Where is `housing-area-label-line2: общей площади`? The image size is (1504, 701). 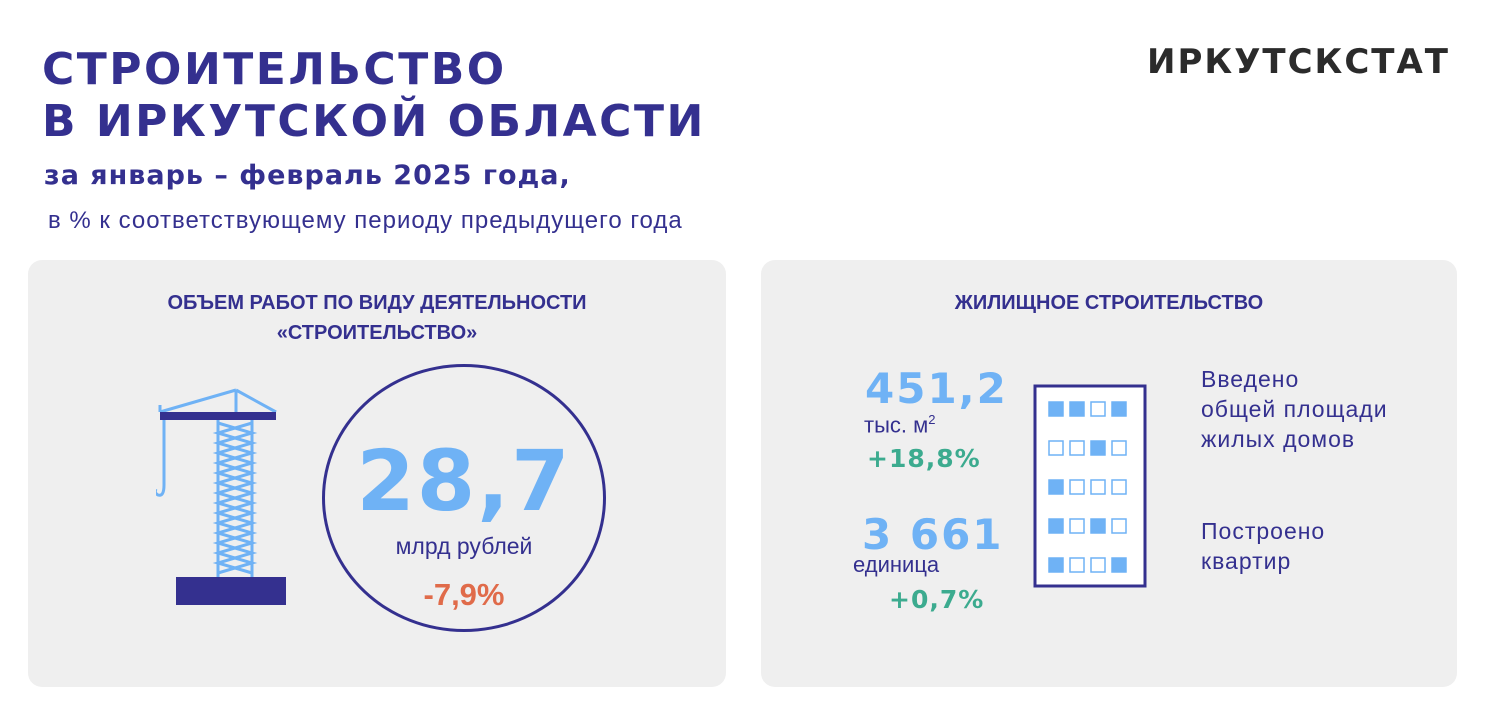 housing-area-label-line2: общей площади is located at coordinates (1294, 409).